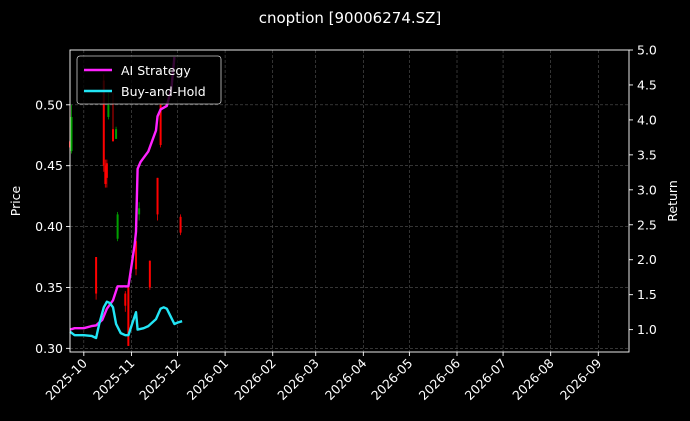 The width and height of the screenshot is (690, 421). Describe the element at coordinates (647, 189) in the screenshot. I see `y2-tick-label: 3.0` at that location.